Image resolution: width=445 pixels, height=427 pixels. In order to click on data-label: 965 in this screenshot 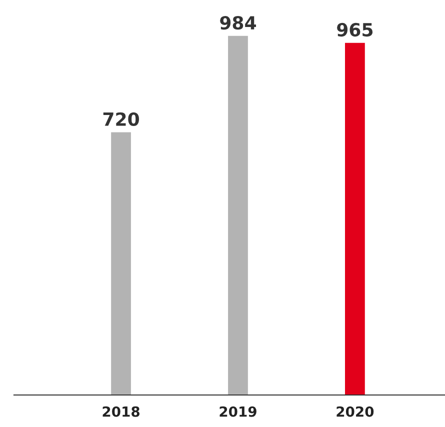, I will do `click(355, 29)`.